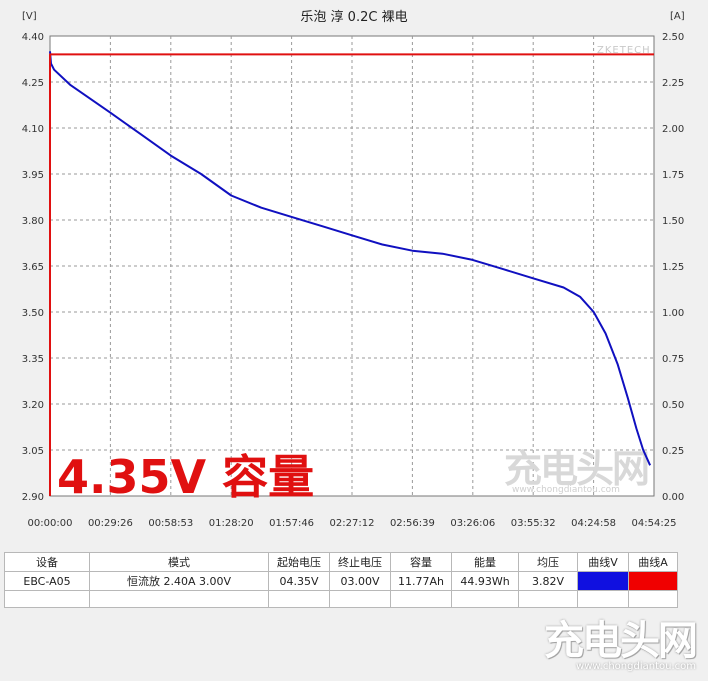 This screenshot has width=708, height=681. Describe the element at coordinates (566, 490) in the screenshot. I see `chongdiantou-url-watermark: www.chongdiantou.com` at that location.